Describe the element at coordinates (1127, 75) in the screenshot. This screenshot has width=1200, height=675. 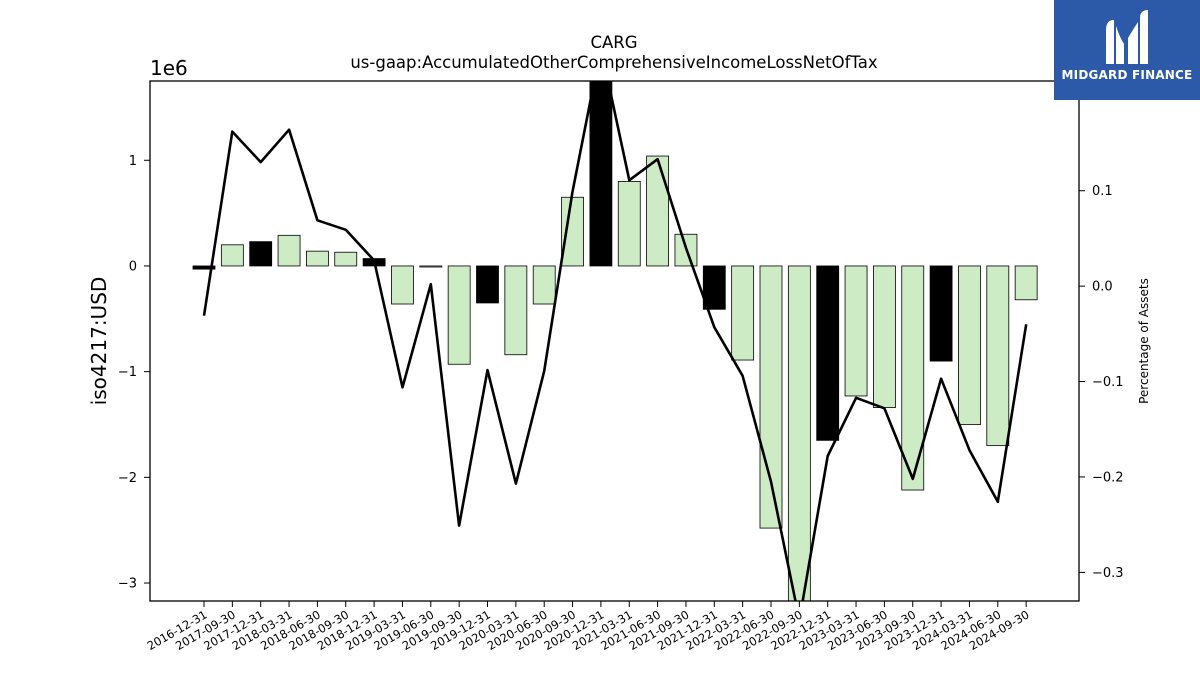
I see `logo-text: MIDGARD FINANCE` at that location.